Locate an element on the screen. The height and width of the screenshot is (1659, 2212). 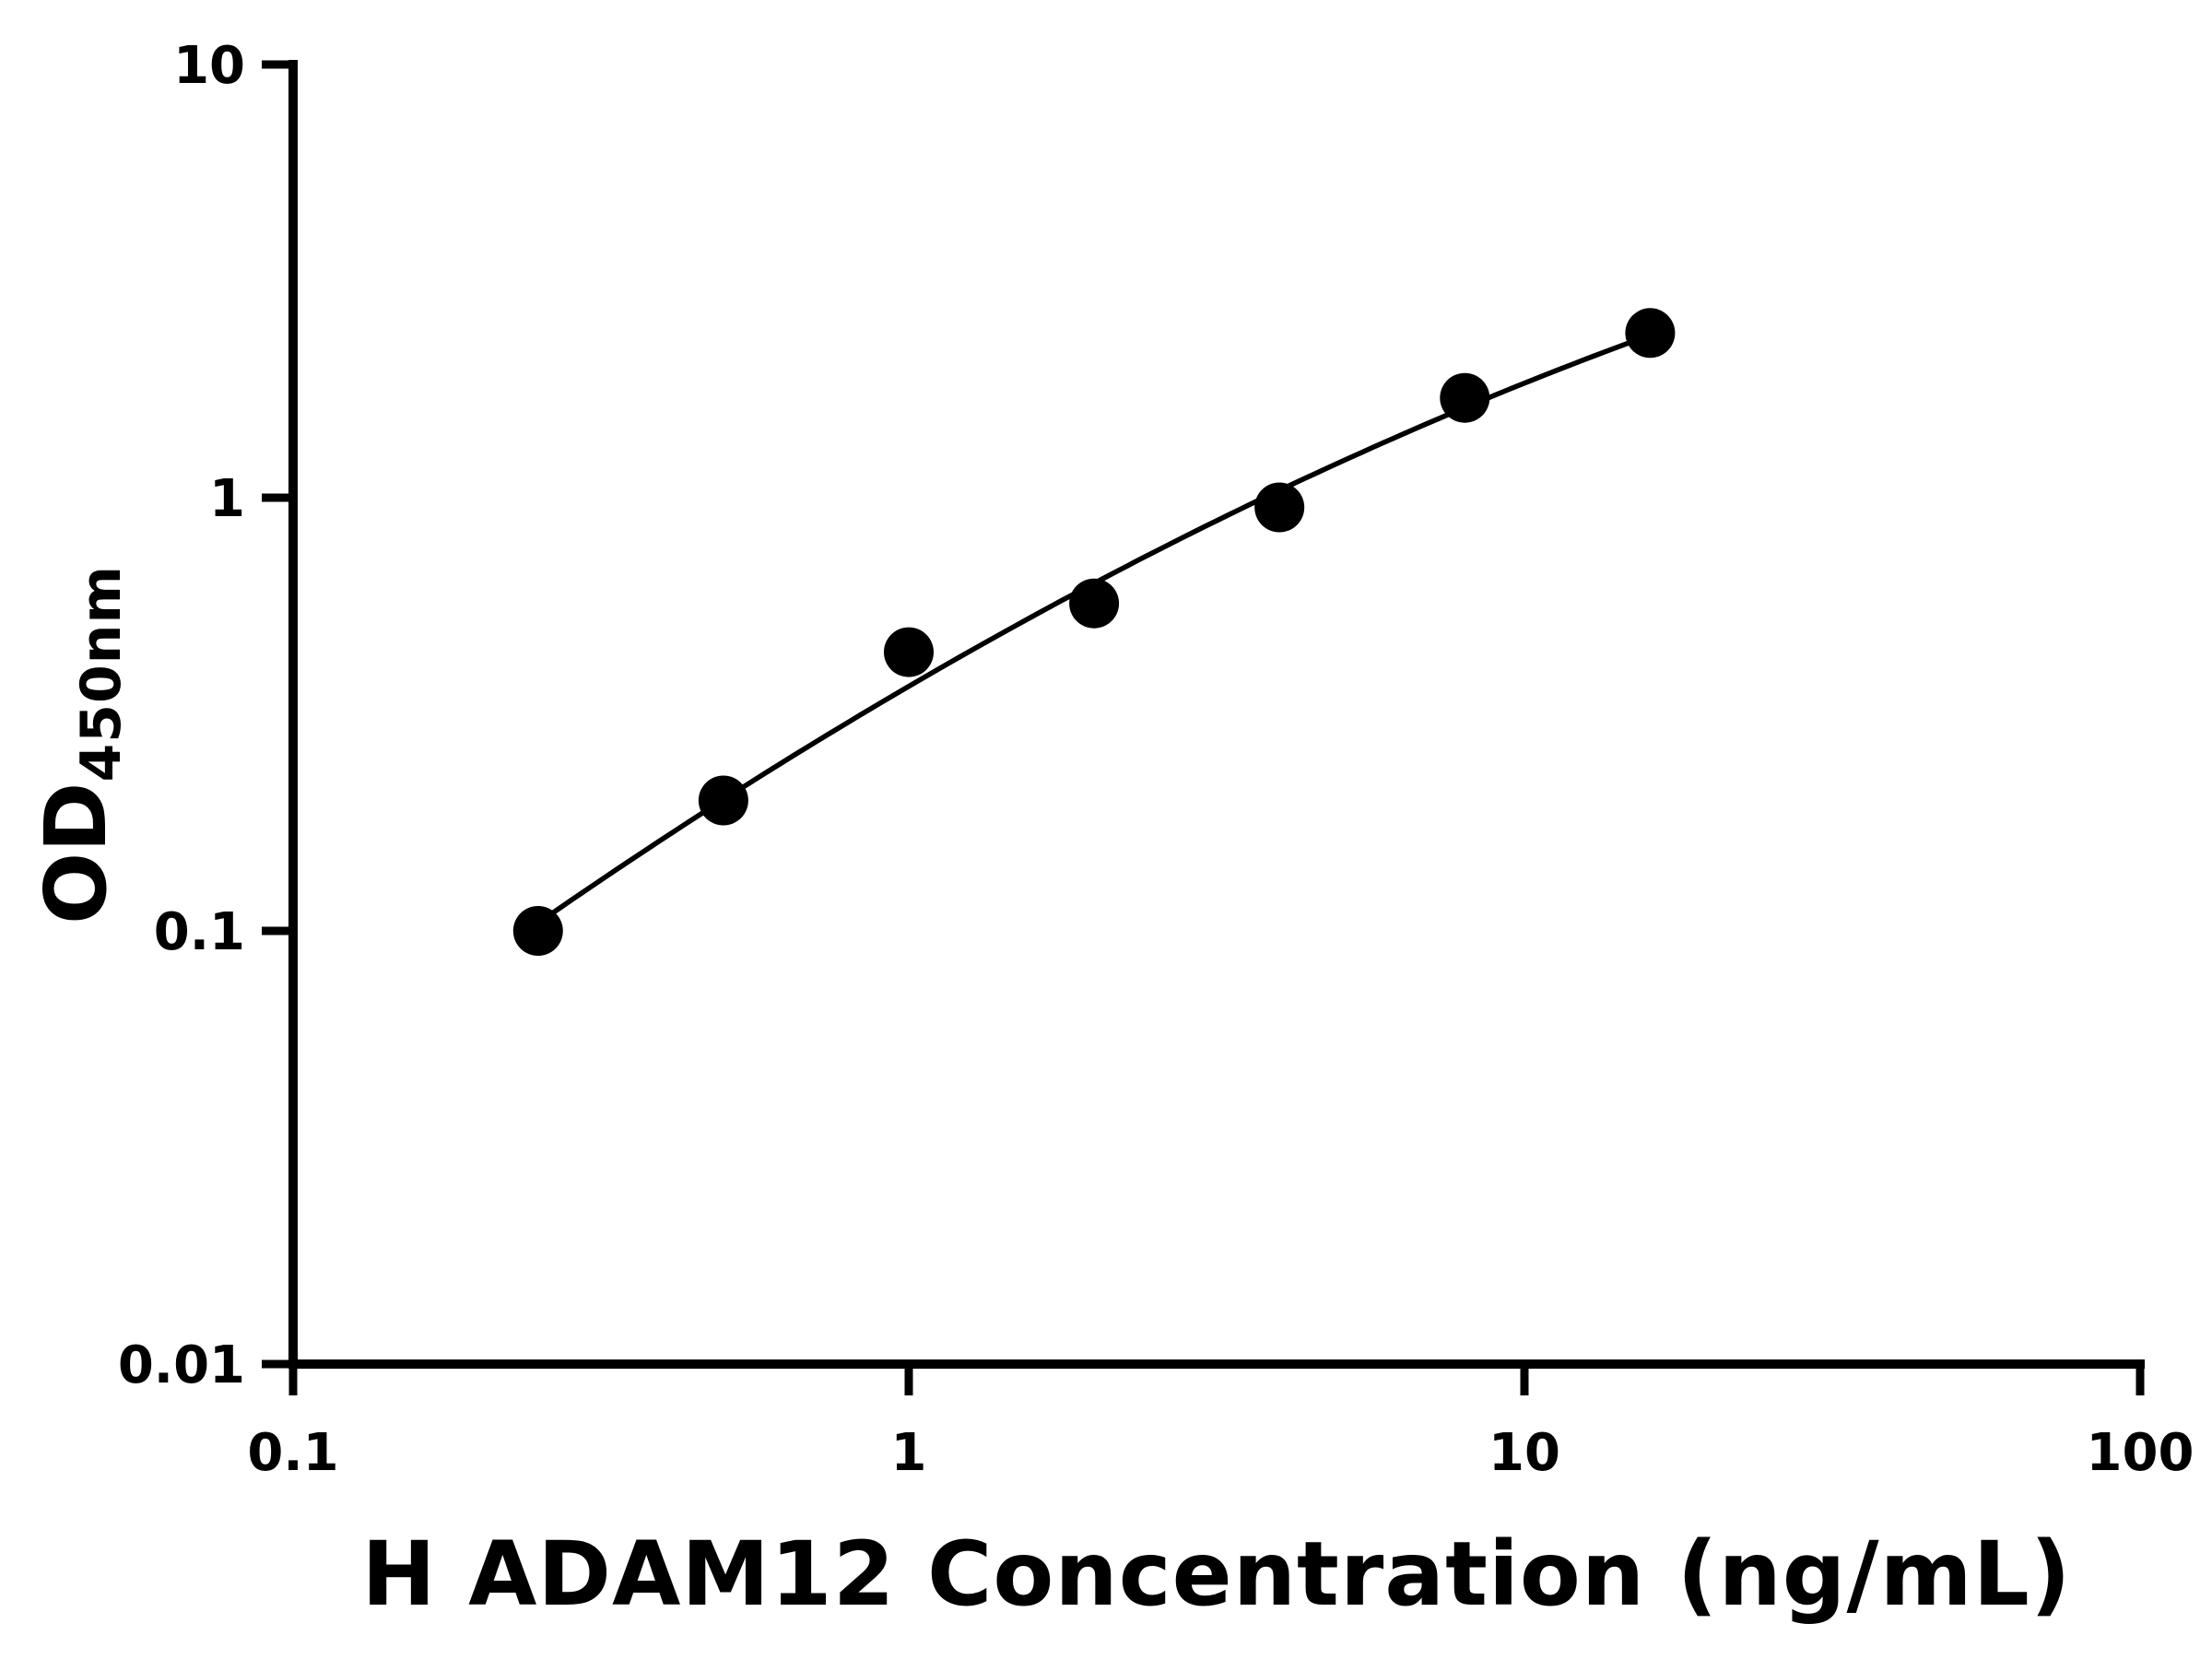
y-tick-label: 0.01 is located at coordinates (181, 1365).